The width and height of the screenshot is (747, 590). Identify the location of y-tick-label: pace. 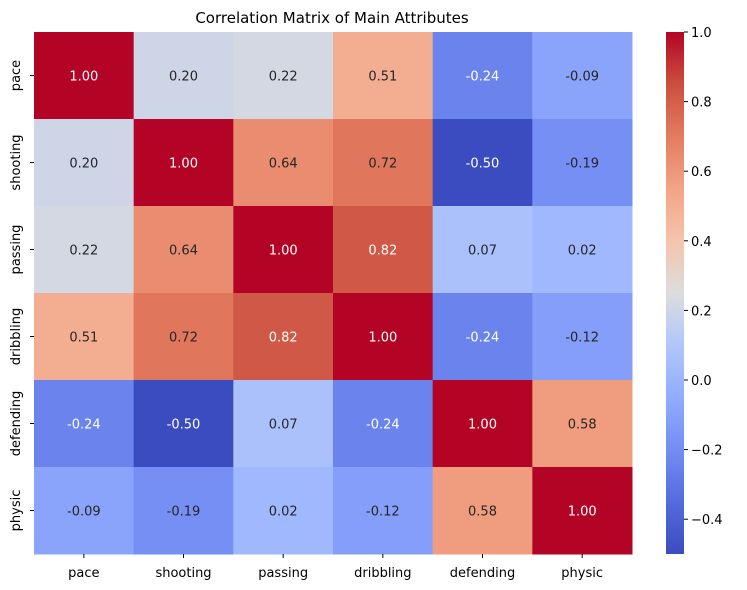
(16, 75).